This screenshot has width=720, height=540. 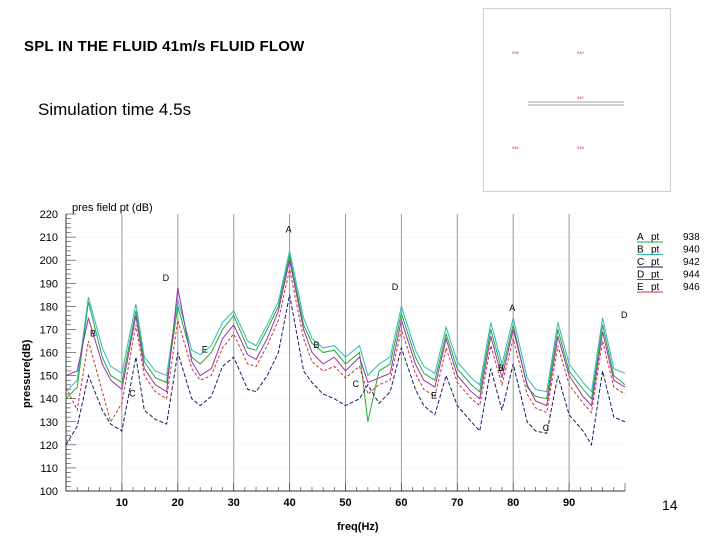 What do you see at coordinates (112, 208) in the screenshot?
I see `chart-title: pres field pt (dB)` at bounding box center [112, 208].